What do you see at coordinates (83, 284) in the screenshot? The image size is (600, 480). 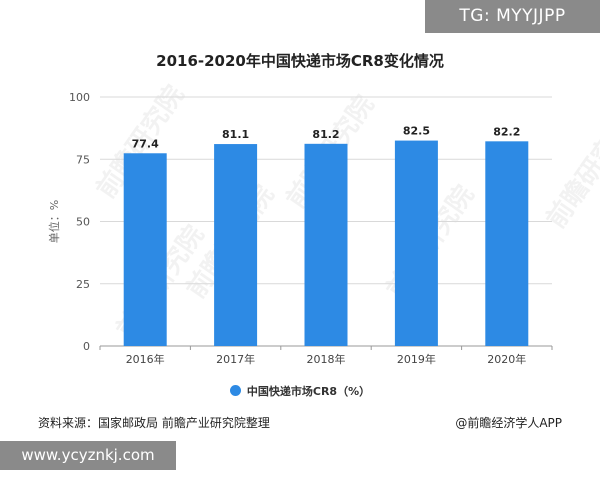 I see `y-tick-label: 25` at bounding box center [83, 284].